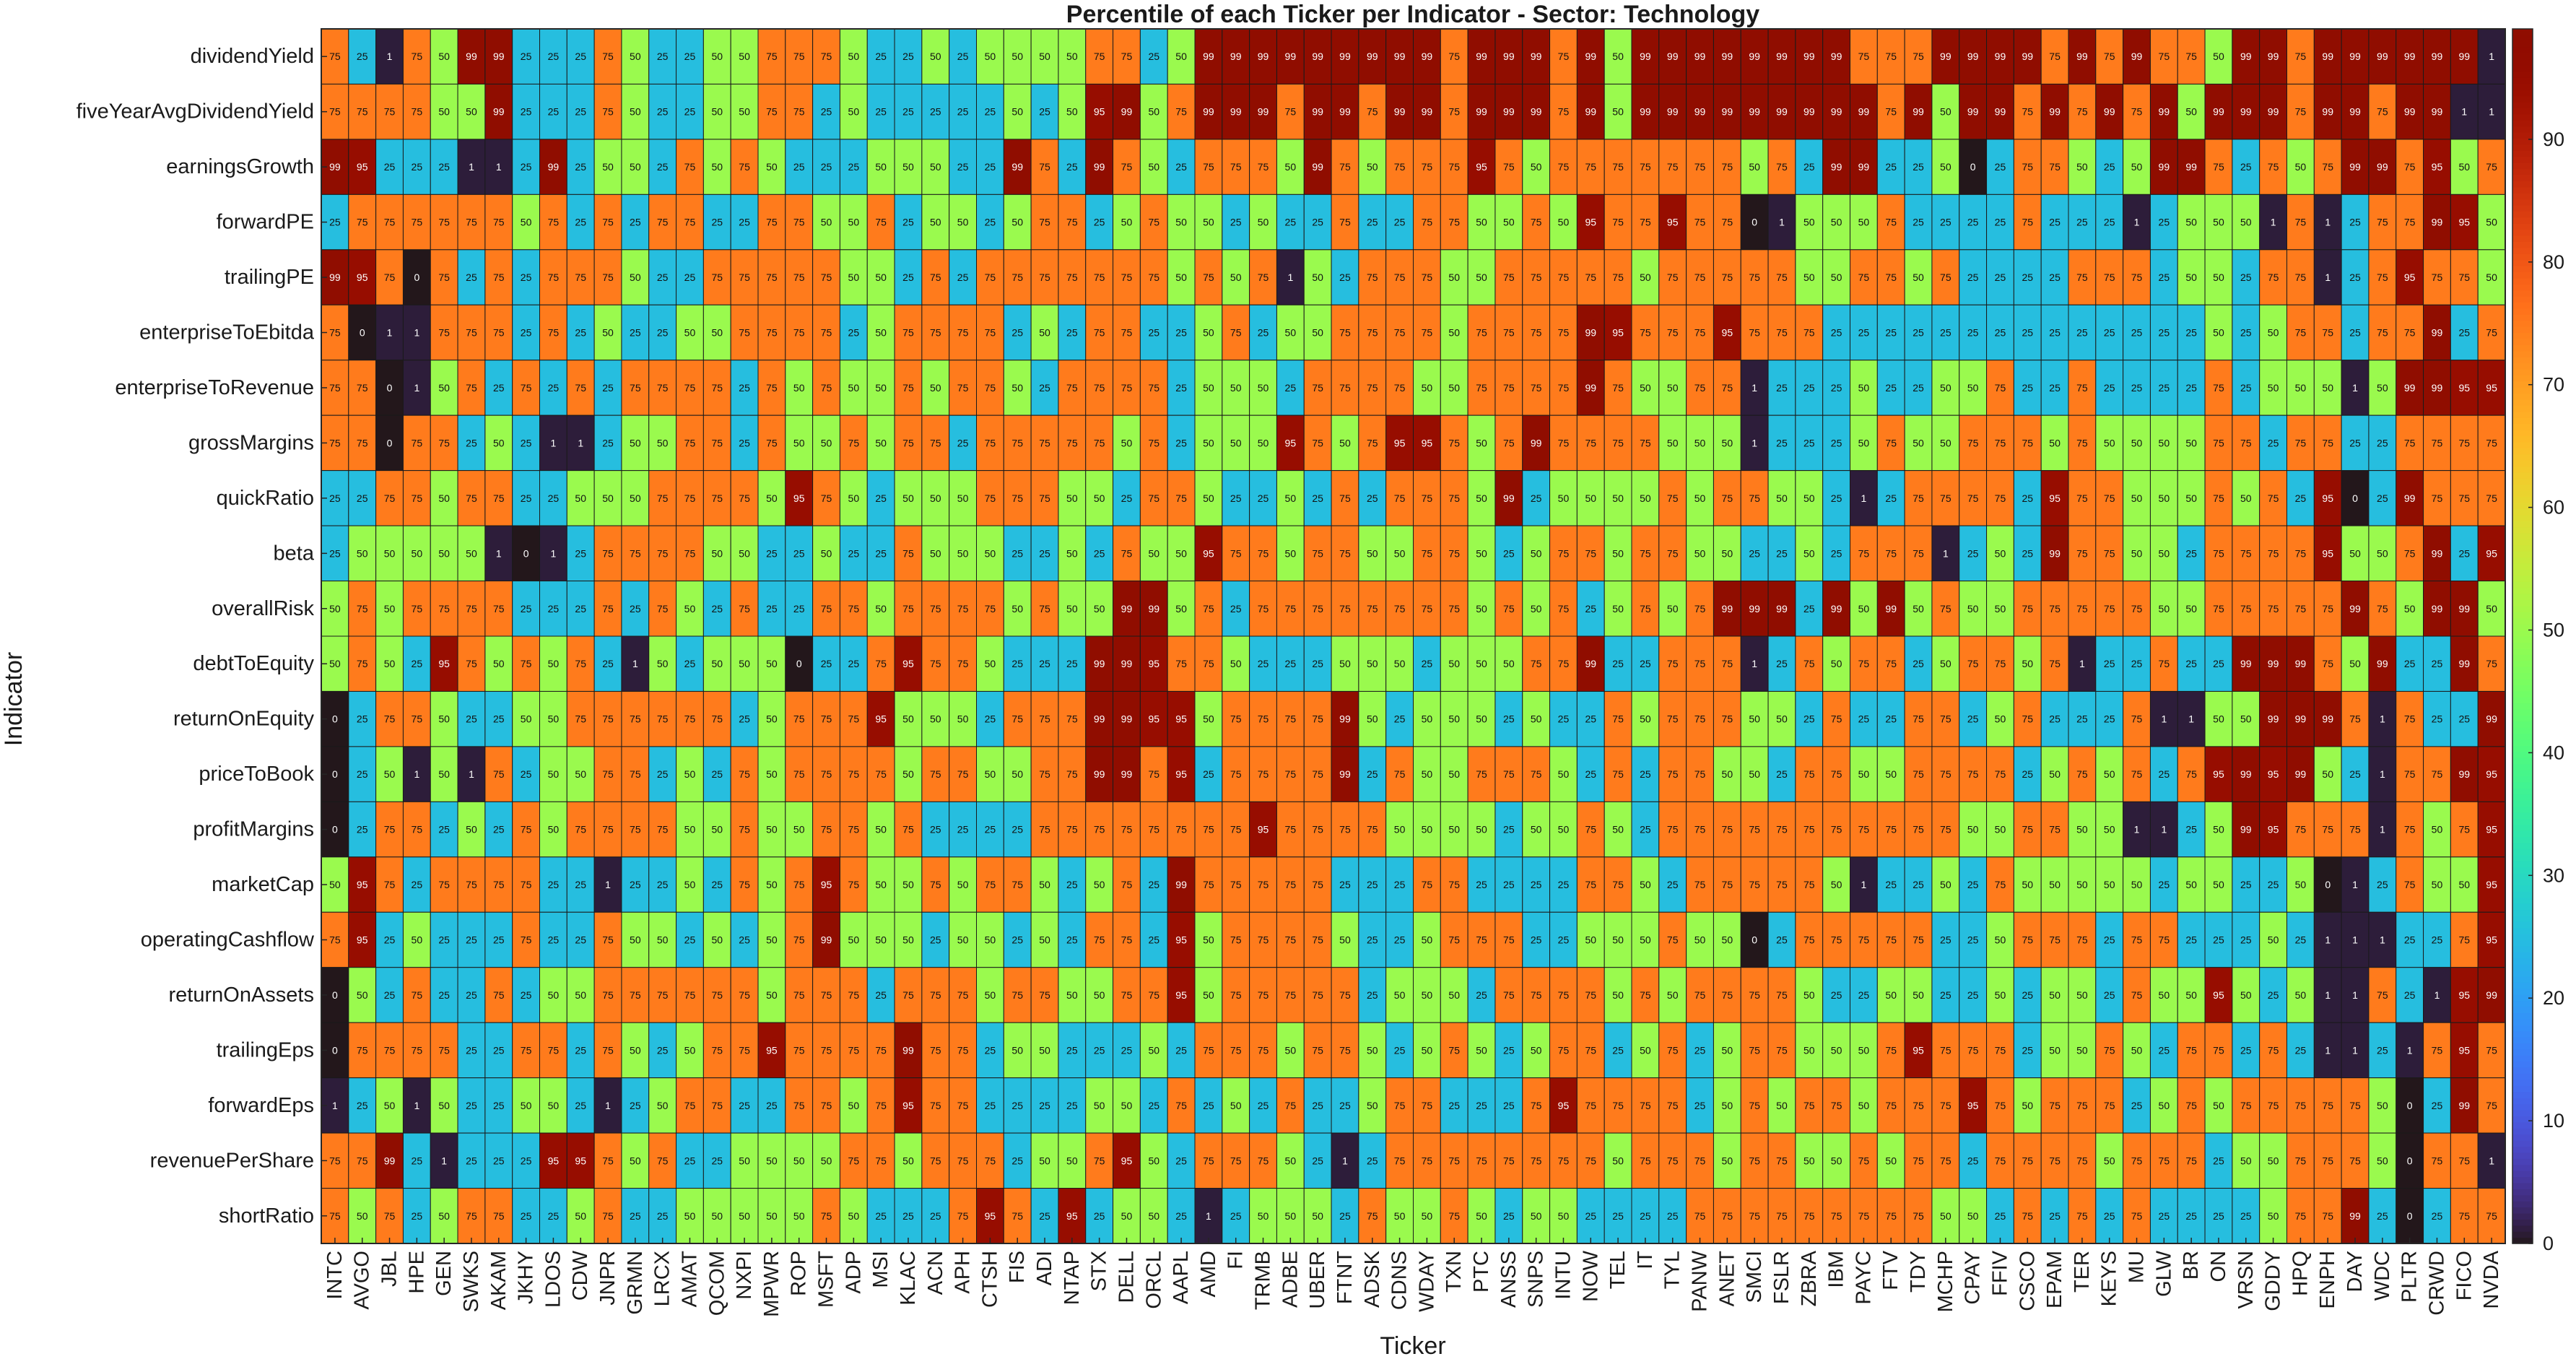 This screenshot has height=1359, width=2576. Describe the element at coordinates (2553, 385) in the screenshot. I see `colorbar-tick-label: 70` at that location.